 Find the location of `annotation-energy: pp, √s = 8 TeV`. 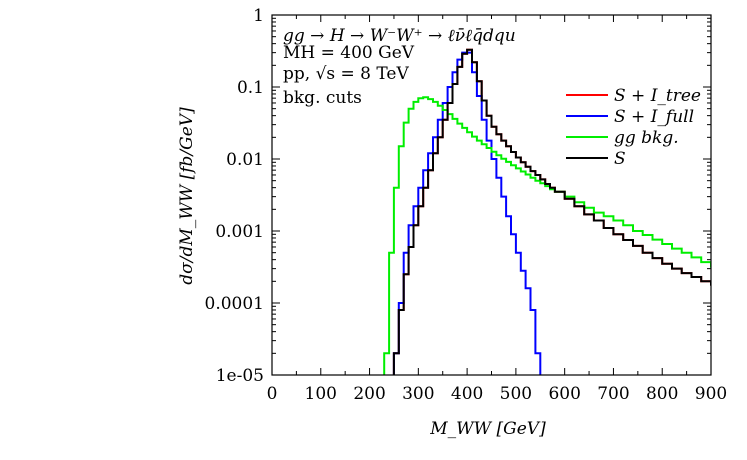

annotation-energy: pp, √s = 8 TeV is located at coordinates (346, 74).